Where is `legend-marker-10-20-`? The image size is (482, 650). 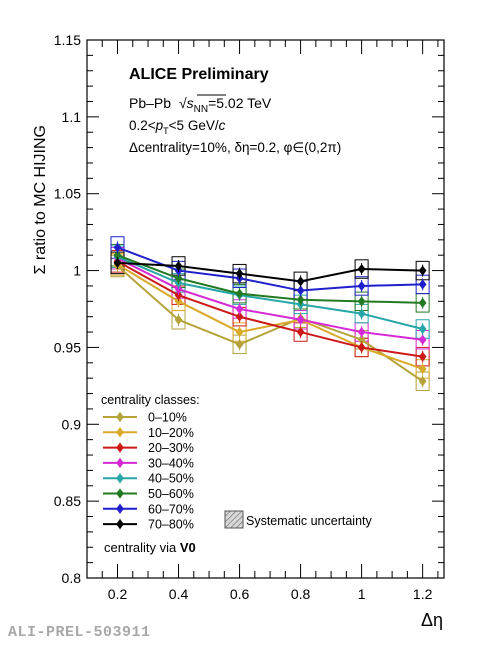 legend-marker-10-20- is located at coordinates (120, 432).